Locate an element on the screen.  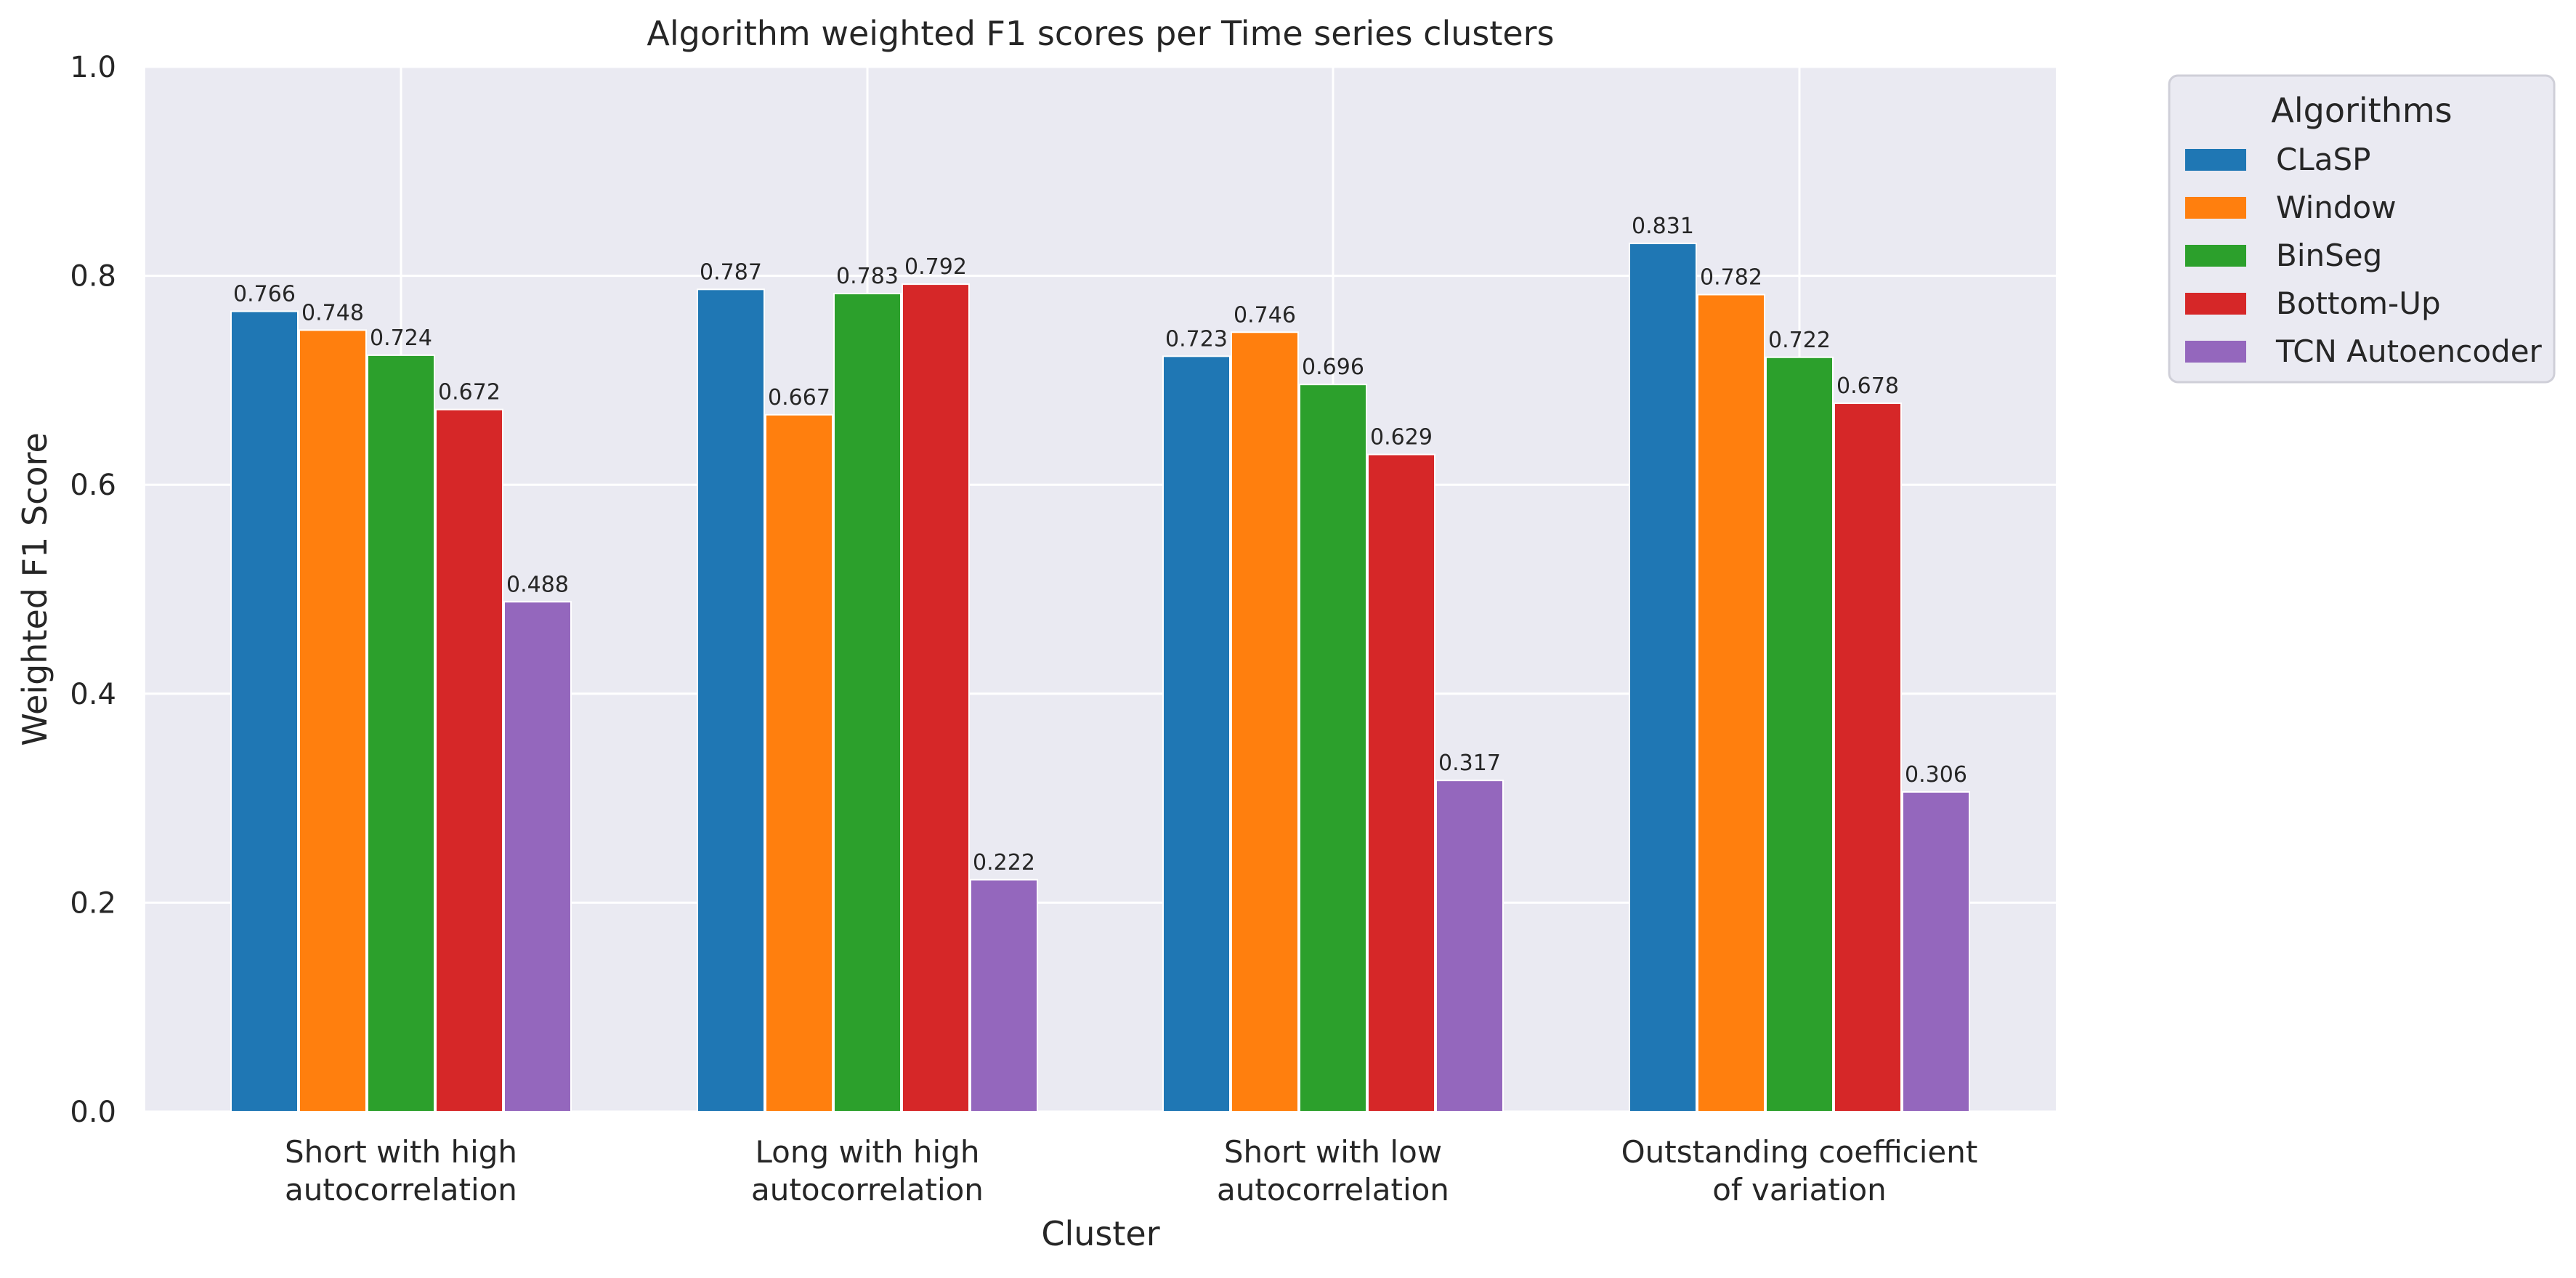
bar-value-label: 0.724 is located at coordinates (401, 338).